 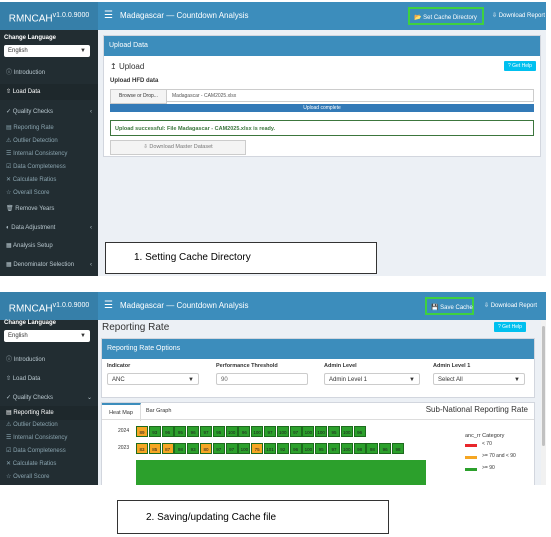 What do you see at coordinates (471, 469) in the screenshot?
I see `legend-swatch-green` at bounding box center [471, 469].